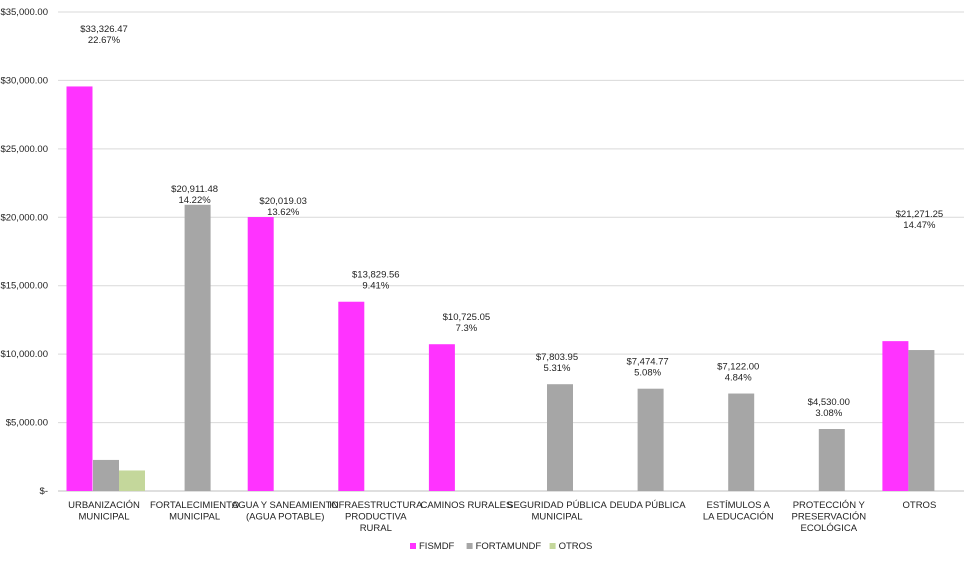 The image size is (964, 565). I want to click on bar-otros, so click(132, 480).